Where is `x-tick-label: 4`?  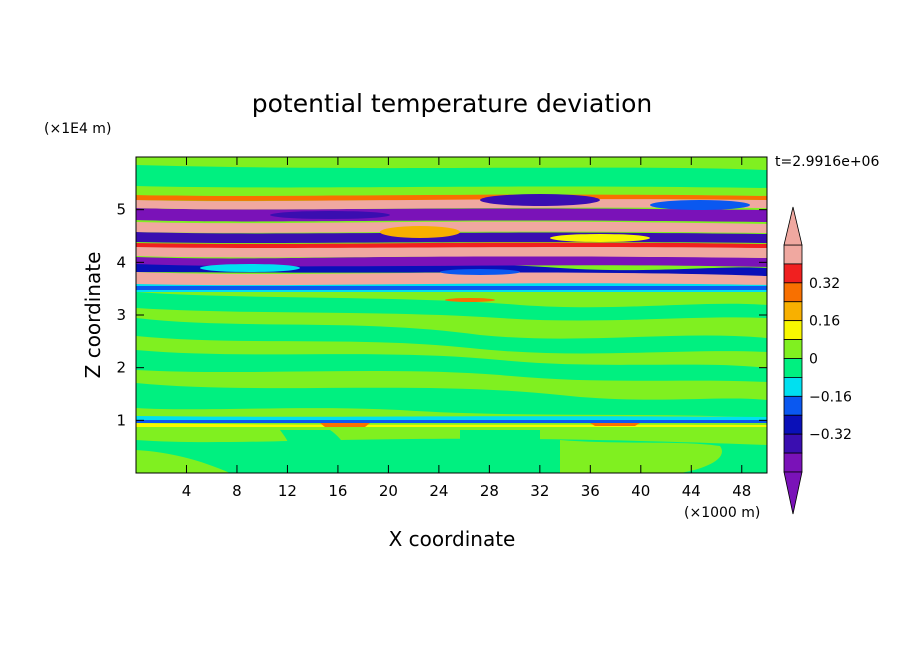
x-tick-label: 4 is located at coordinates (187, 491).